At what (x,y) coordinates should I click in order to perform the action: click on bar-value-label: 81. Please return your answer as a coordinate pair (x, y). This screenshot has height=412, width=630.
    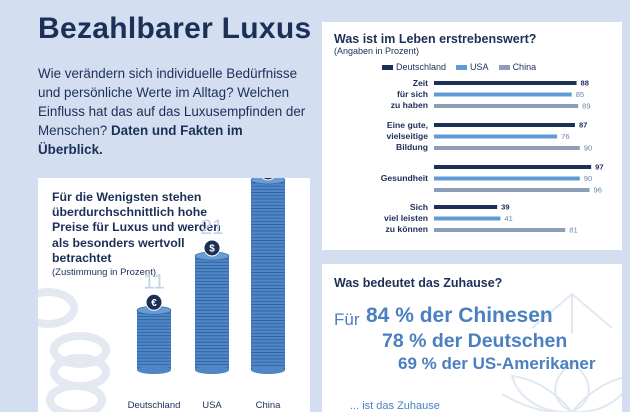
    Looking at the image, I should click on (573, 230).